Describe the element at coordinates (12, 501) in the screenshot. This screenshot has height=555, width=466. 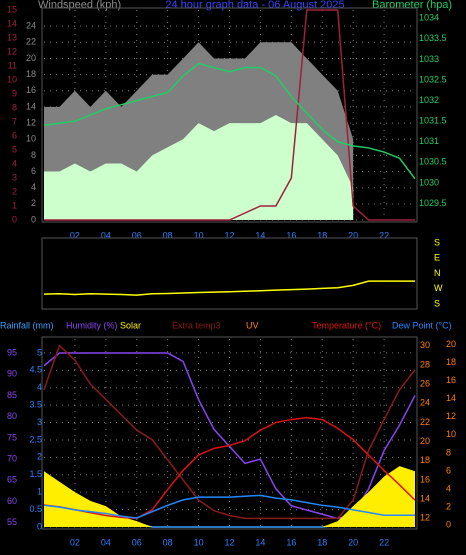
I see `y2-tick-label: 60` at that location.